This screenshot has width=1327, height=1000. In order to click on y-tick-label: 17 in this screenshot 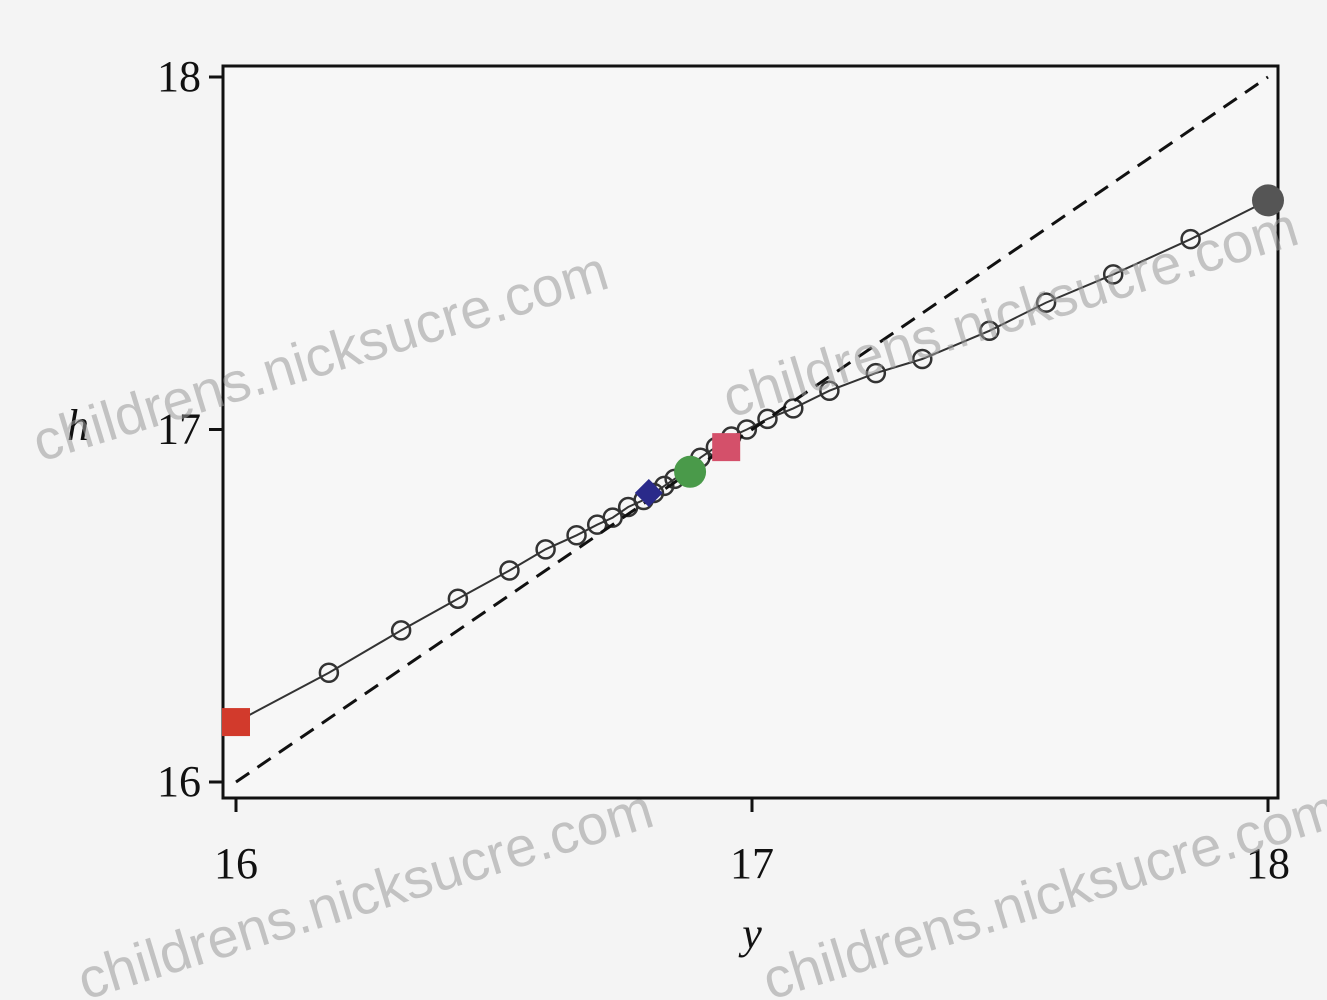, I will do `click(179, 429)`.